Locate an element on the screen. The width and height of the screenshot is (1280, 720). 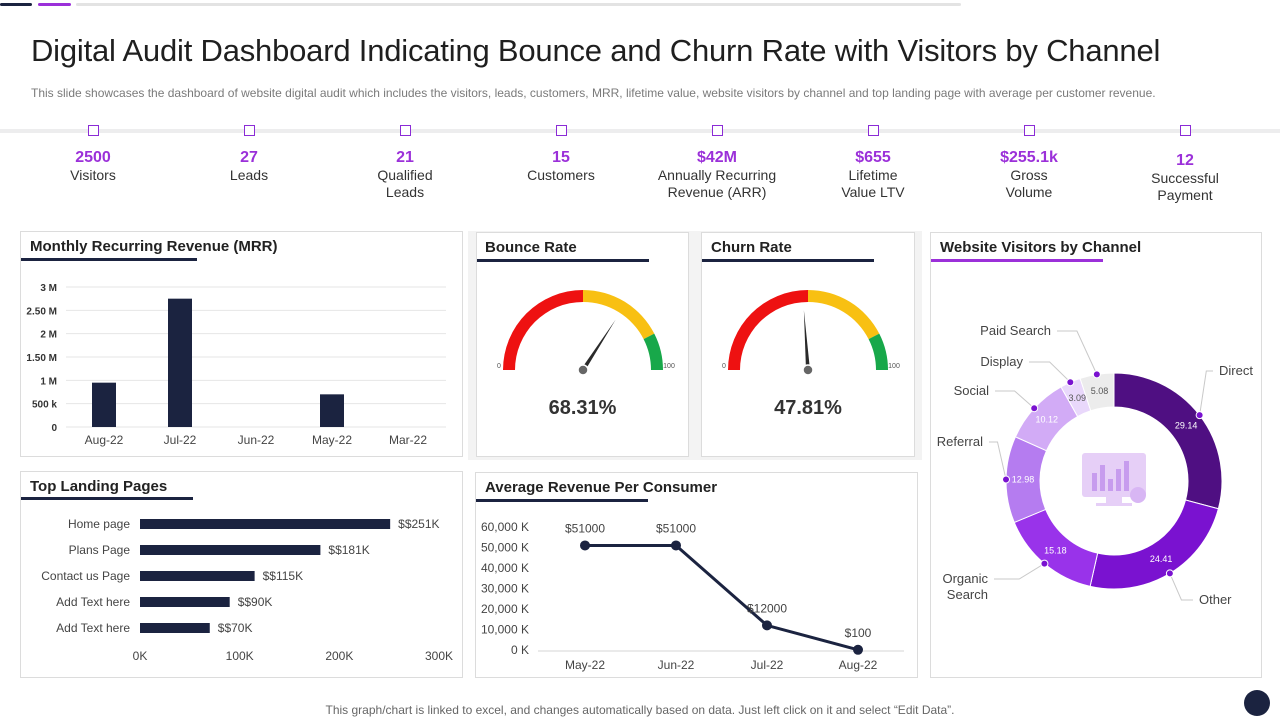
mrr-x-tick-label: May-22 is located at coordinates (332, 440).